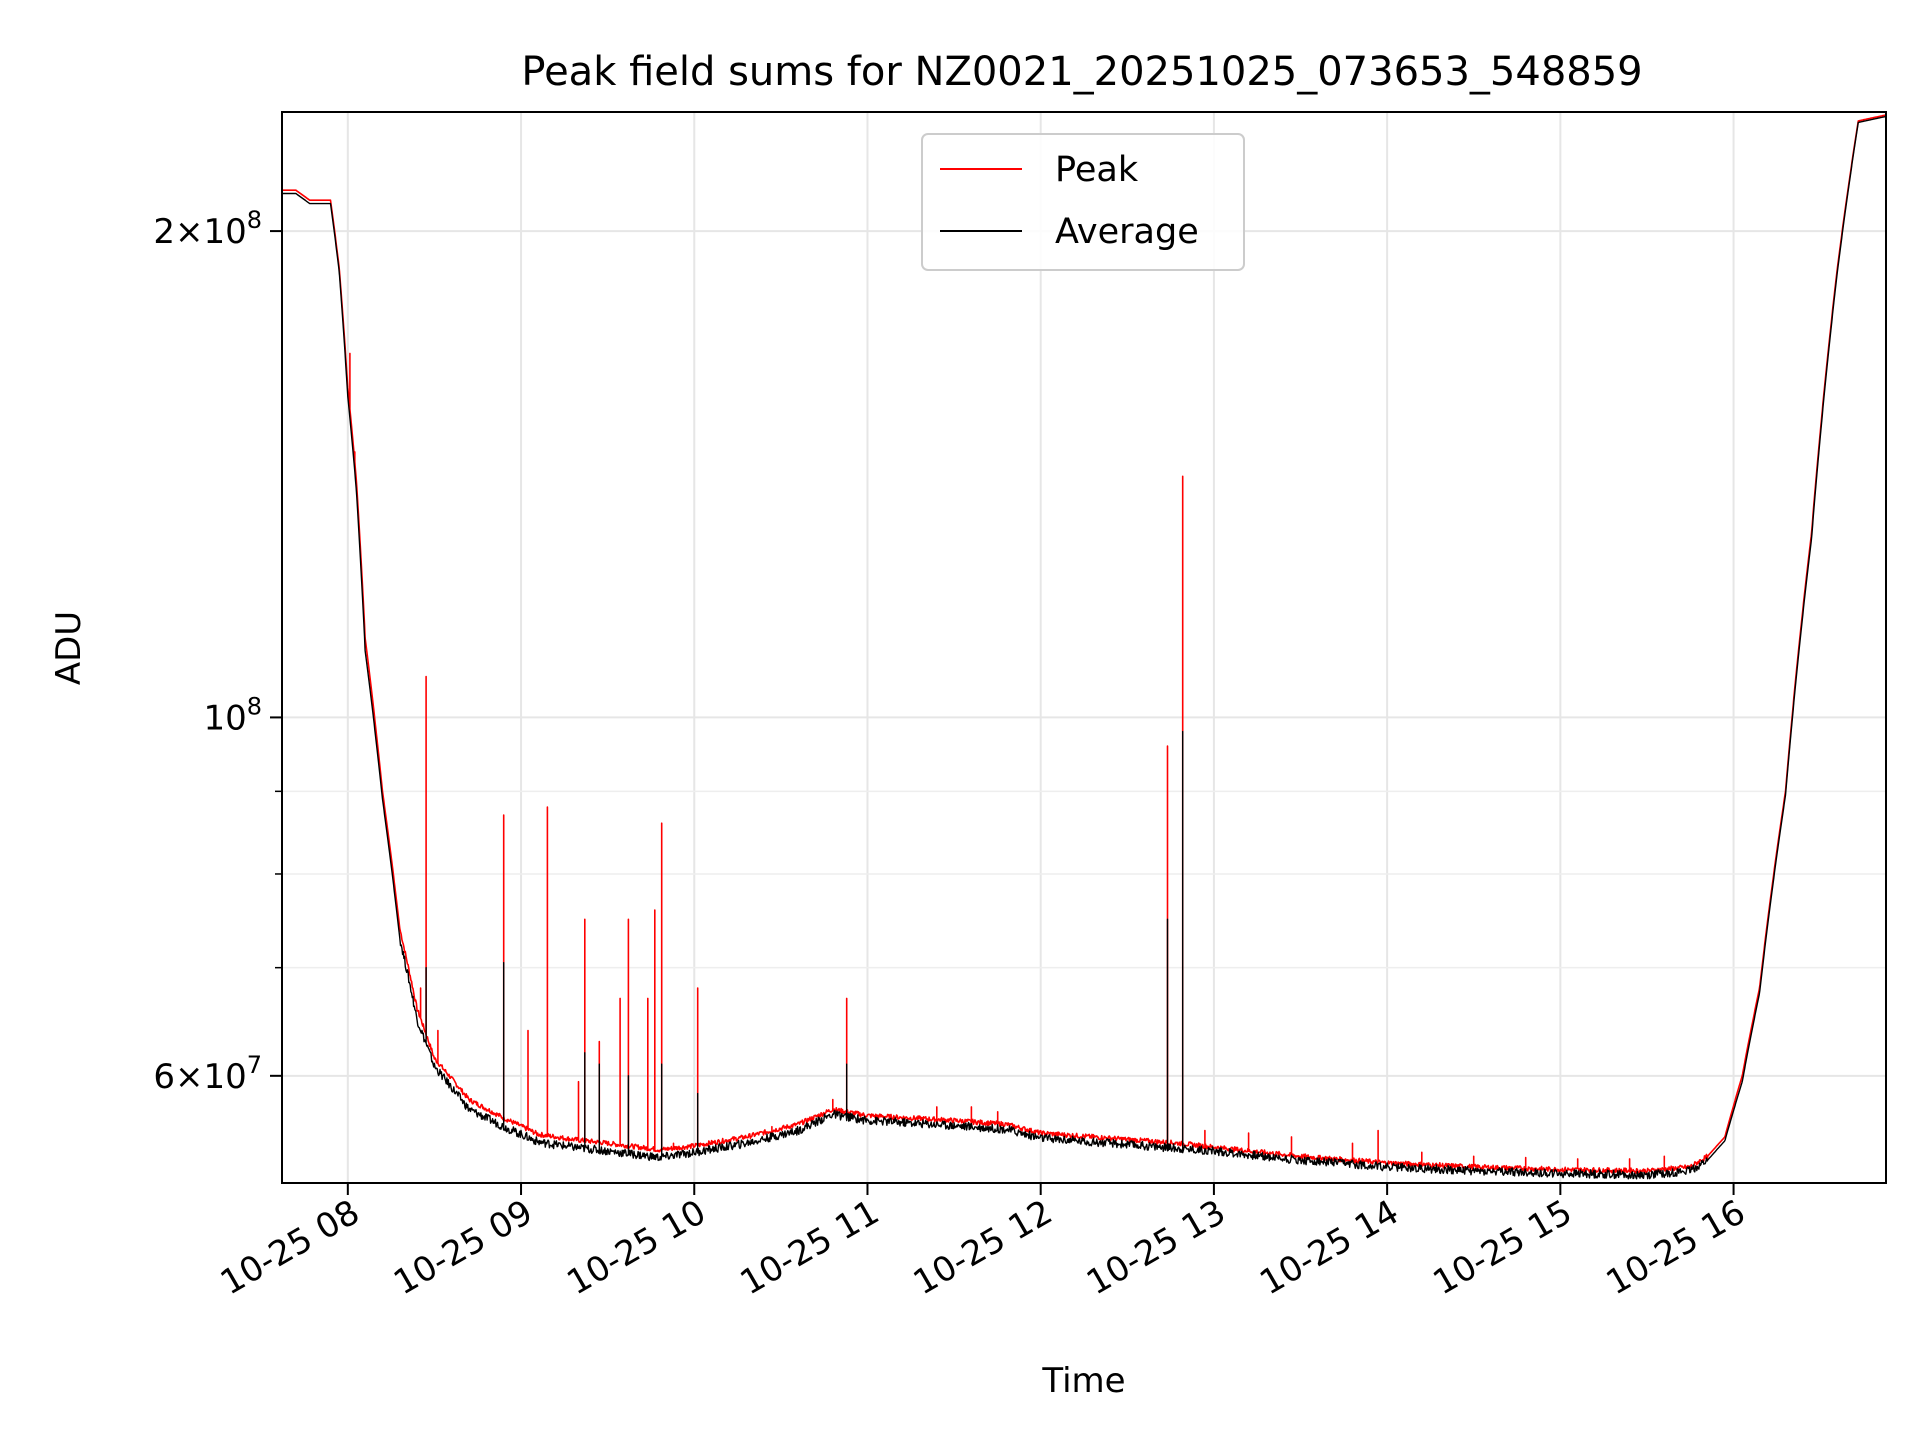  I want to click on y-tick-label: 108, so click(232, 715).